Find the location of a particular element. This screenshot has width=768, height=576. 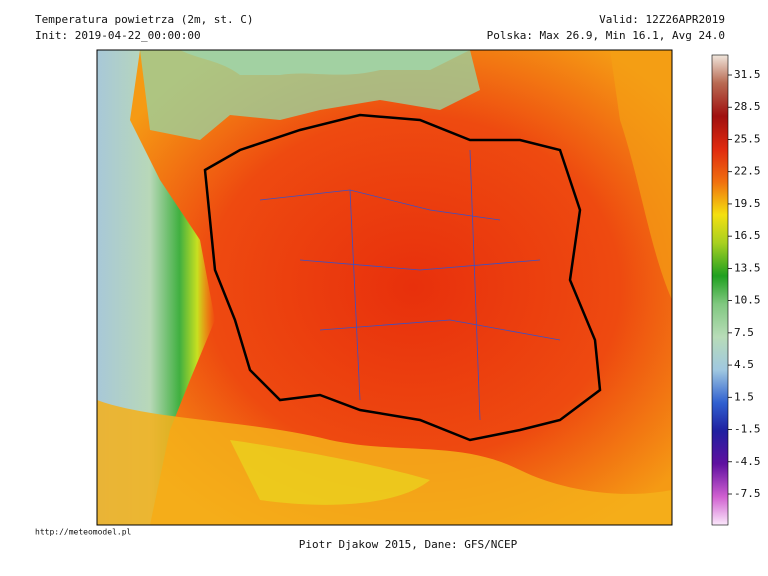

colorbar-tick-label: 16.5 is located at coordinates (747, 235).